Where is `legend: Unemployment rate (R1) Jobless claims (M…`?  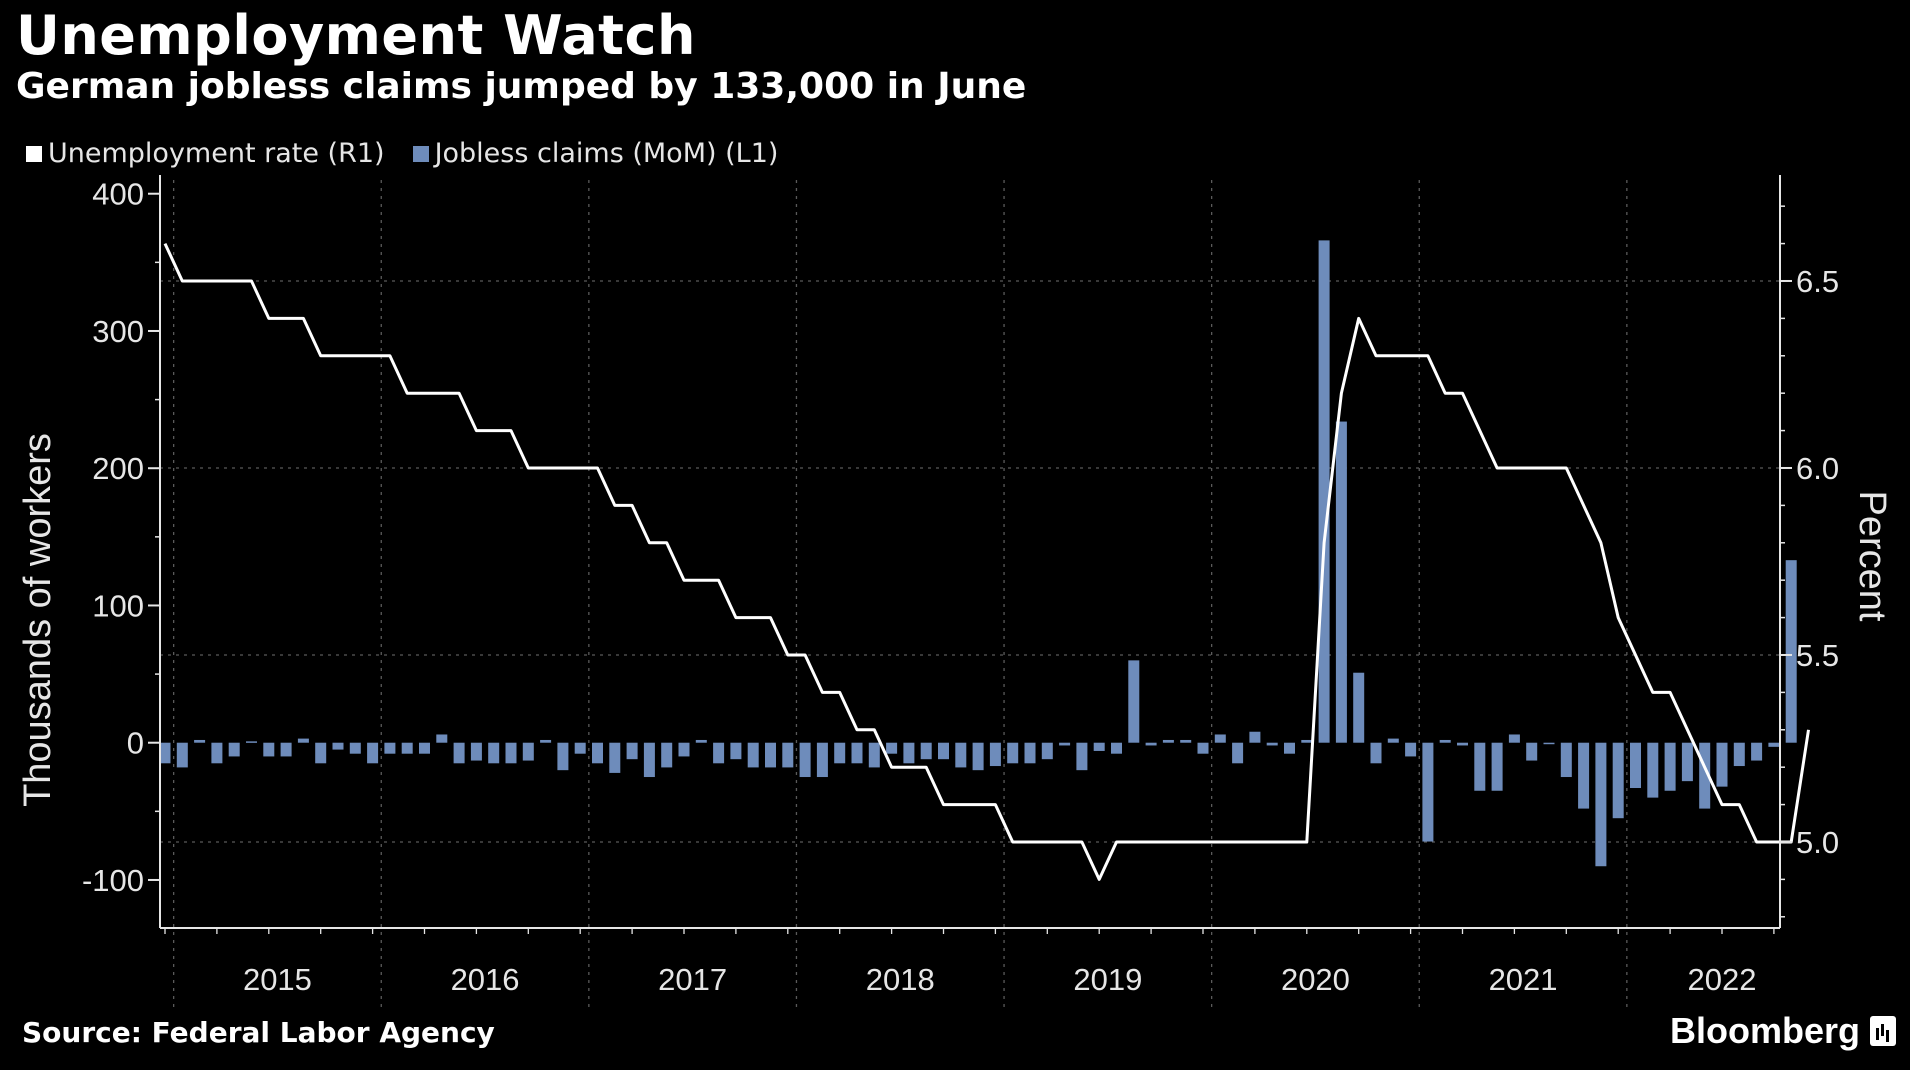
legend: Unemployment rate (R1) Jobless claims (M… is located at coordinates (402, 153).